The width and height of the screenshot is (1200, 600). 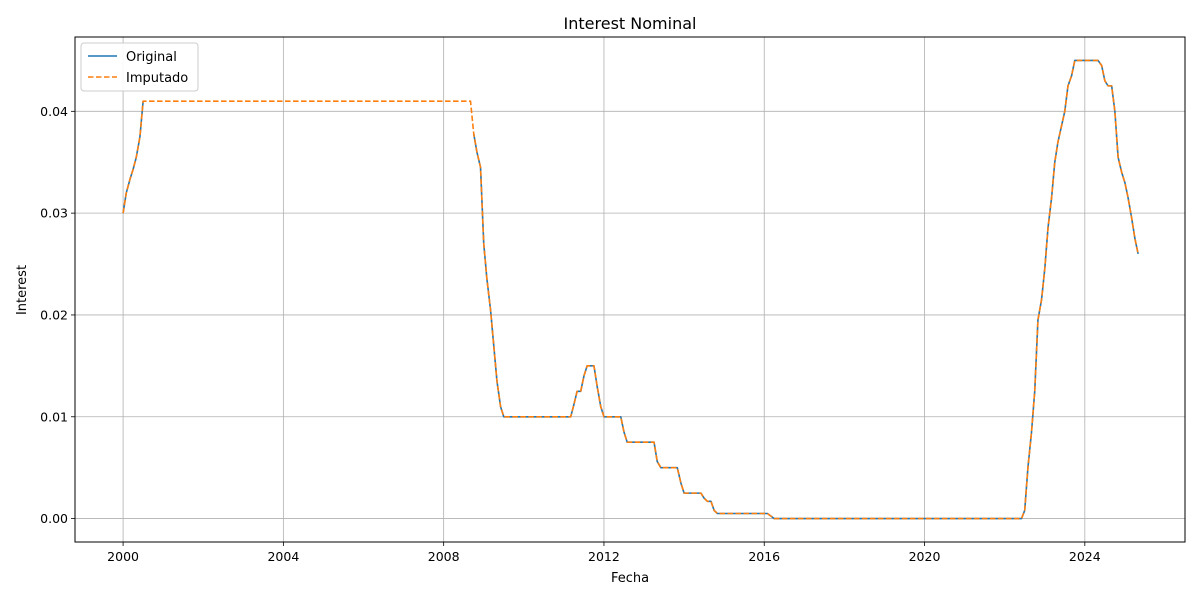 I want to click on legend: Original Imputado, so click(x=139, y=67).